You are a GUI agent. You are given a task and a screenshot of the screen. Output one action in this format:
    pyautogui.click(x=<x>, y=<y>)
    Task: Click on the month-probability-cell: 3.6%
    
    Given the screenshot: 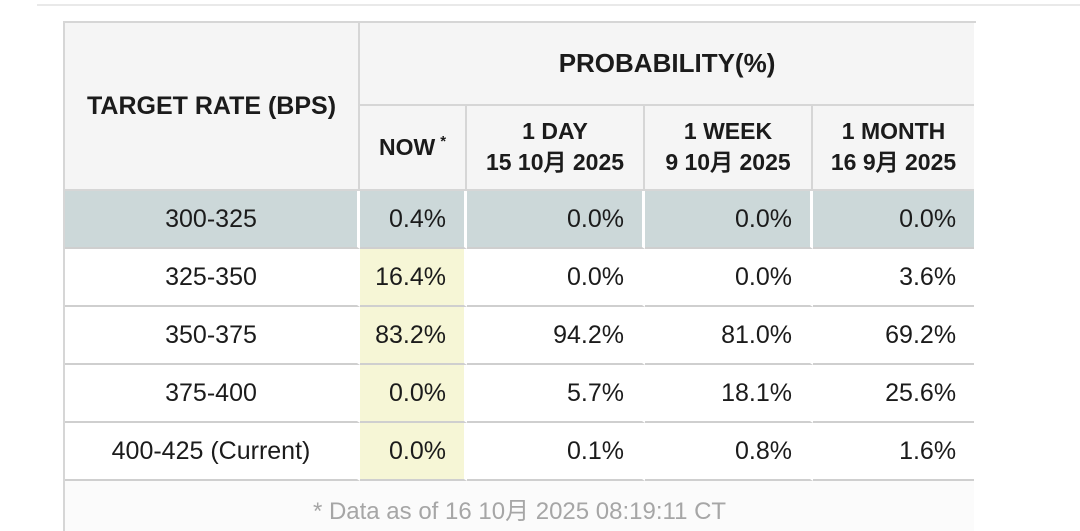 What is the action you would take?
    pyautogui.click(x=894, y=278)
    